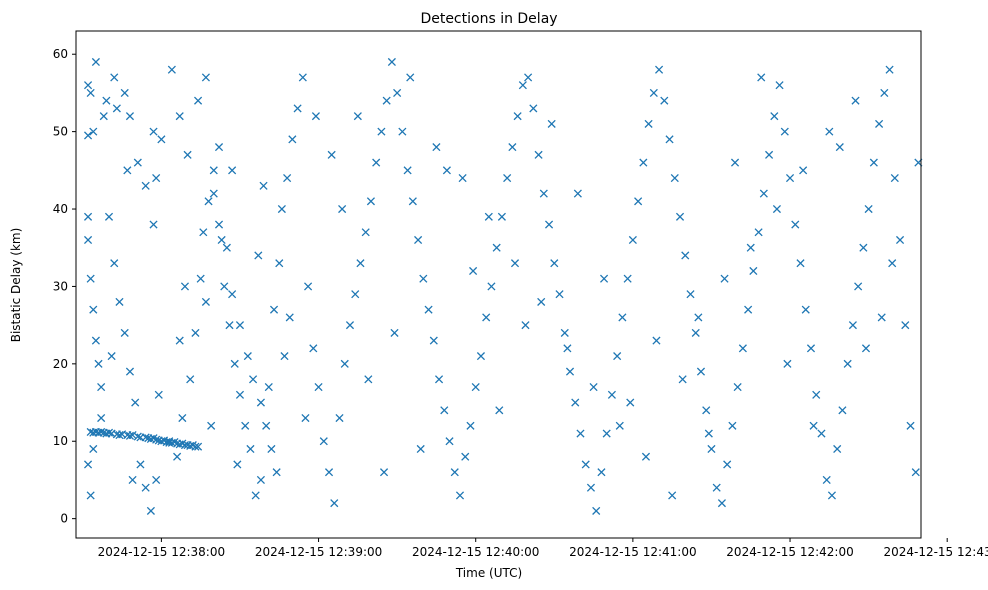  Describe the element at coordinates (64, 519) in the screenshot. I see `y-tick-label: 0` at that location.